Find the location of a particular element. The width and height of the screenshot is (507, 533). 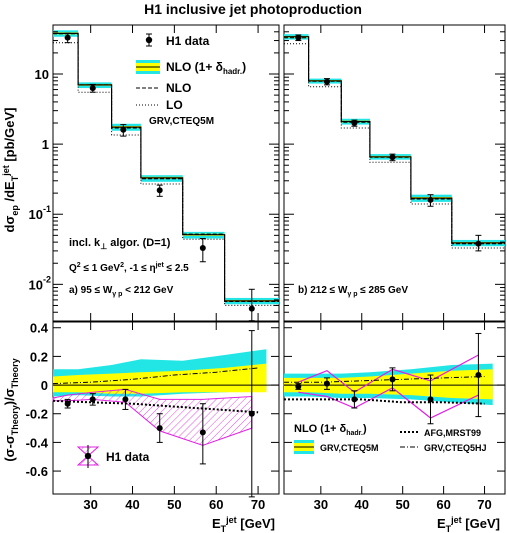

y-tick-label: 10⁻¹ is located at coordinates (40, 213).